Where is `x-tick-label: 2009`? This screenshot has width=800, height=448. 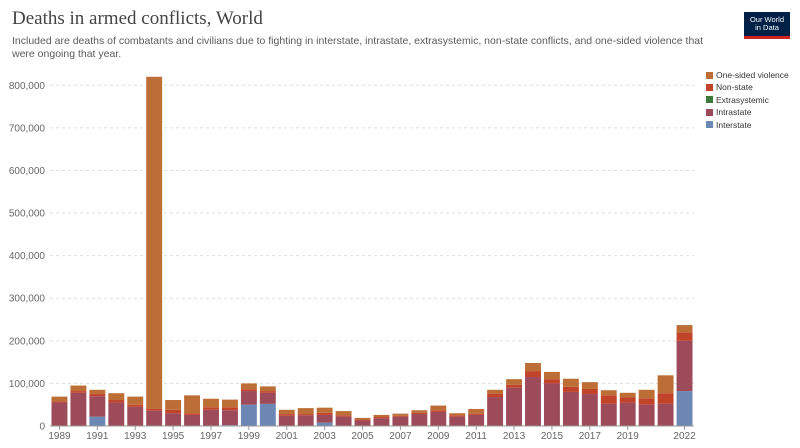
x-tick-label: 2009 is located at coordinates (438, 436).